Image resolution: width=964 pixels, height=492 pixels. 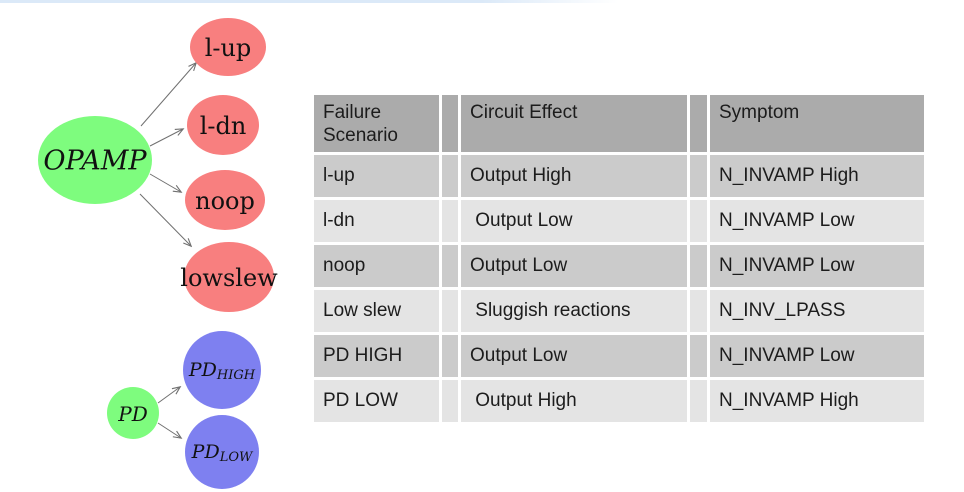 What do you see at coordinates (376, 356) in the screenshot?
I see `cell-scenario: PD HIGH` at bounding box center [376, 356].